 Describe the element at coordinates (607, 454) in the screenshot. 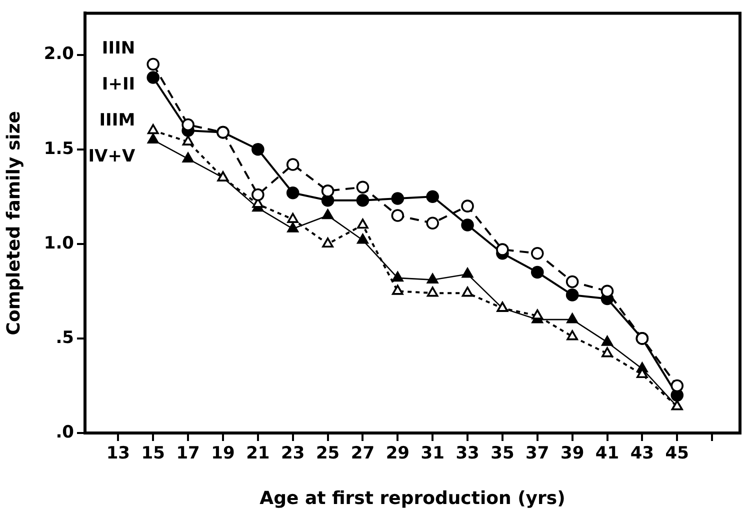

I see `x-tick-label: 41` at that location.